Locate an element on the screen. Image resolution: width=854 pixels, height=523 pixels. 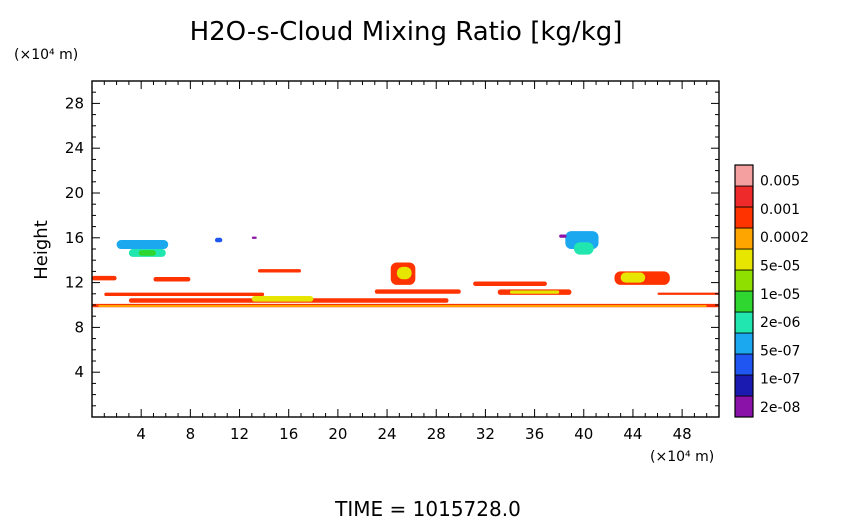
x-tick-label: 40 is located at coordinates (583, 434).